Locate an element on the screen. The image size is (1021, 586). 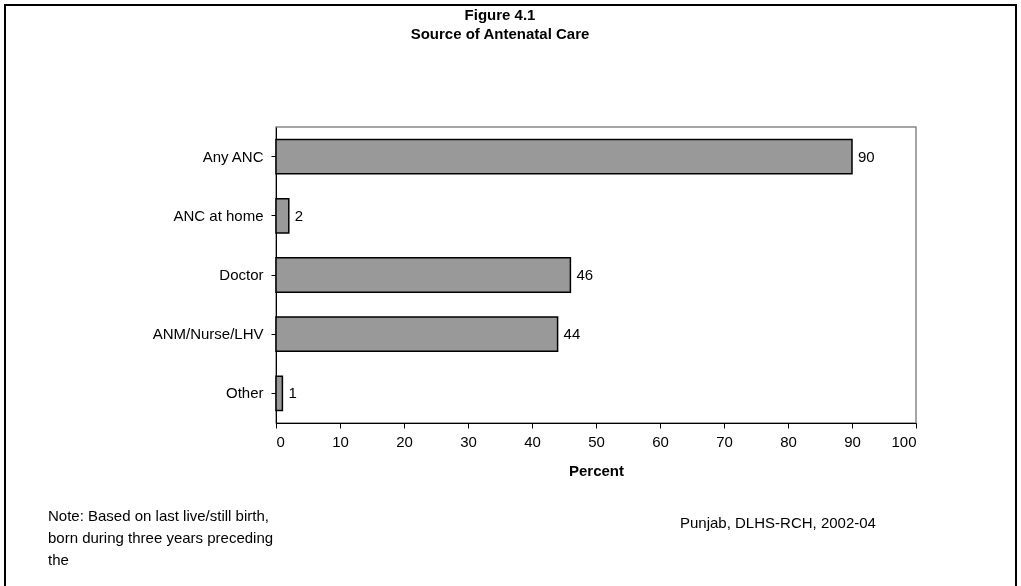
y-tick-label: Doctor is located at coordinates (241, 274).